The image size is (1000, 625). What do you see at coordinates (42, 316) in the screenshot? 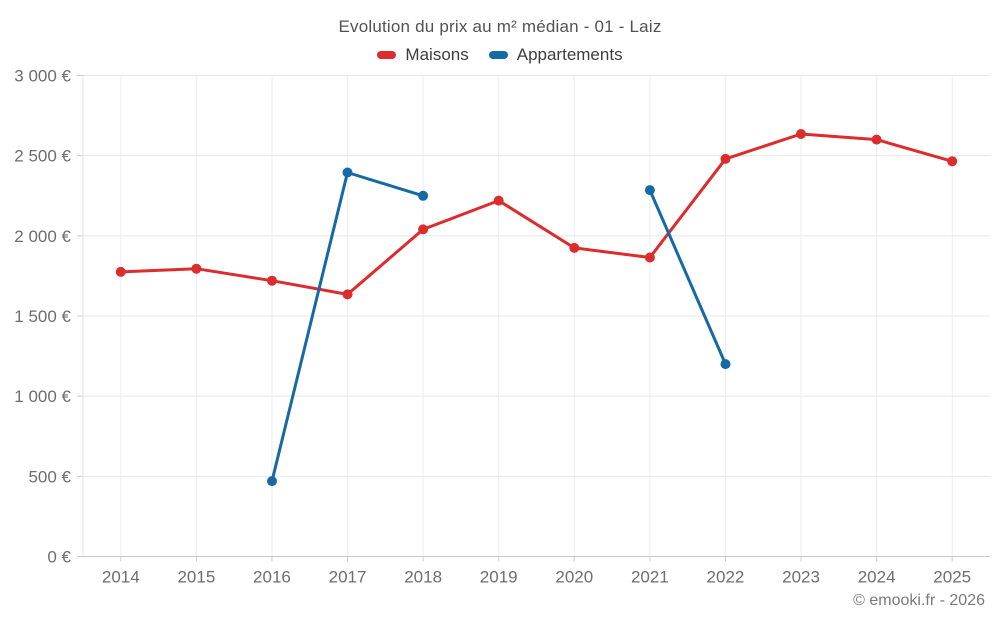
I see `y-tick-label: 1 500 €` at bounding box center [42, 316].